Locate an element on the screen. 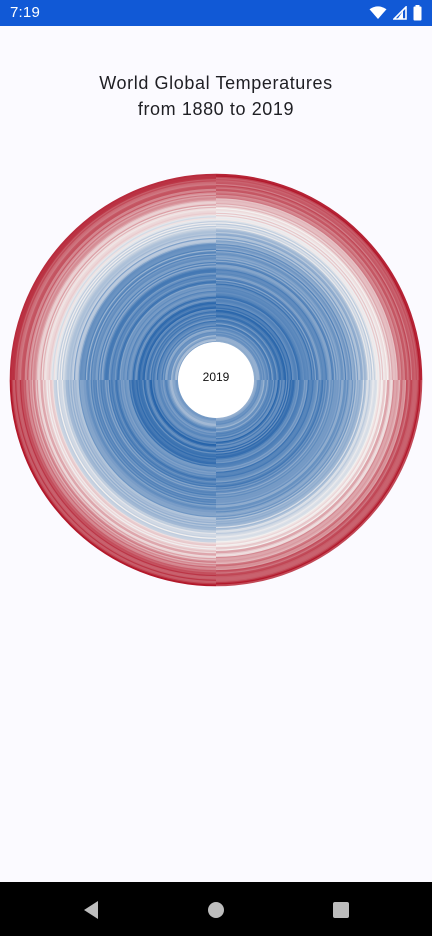  recents-icon is located at coordinates (341, 910).